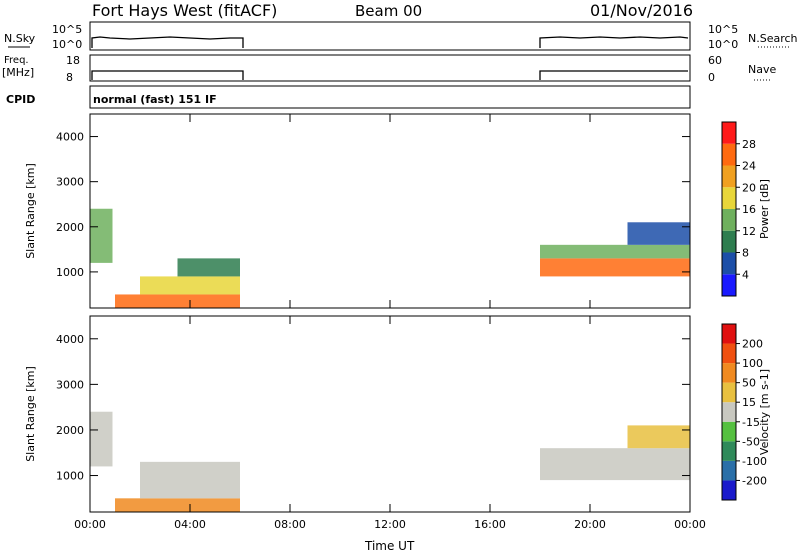 The height and width of the screenshot is (554, 800). I want to click on freq-trace-evening, so click(613, 75).